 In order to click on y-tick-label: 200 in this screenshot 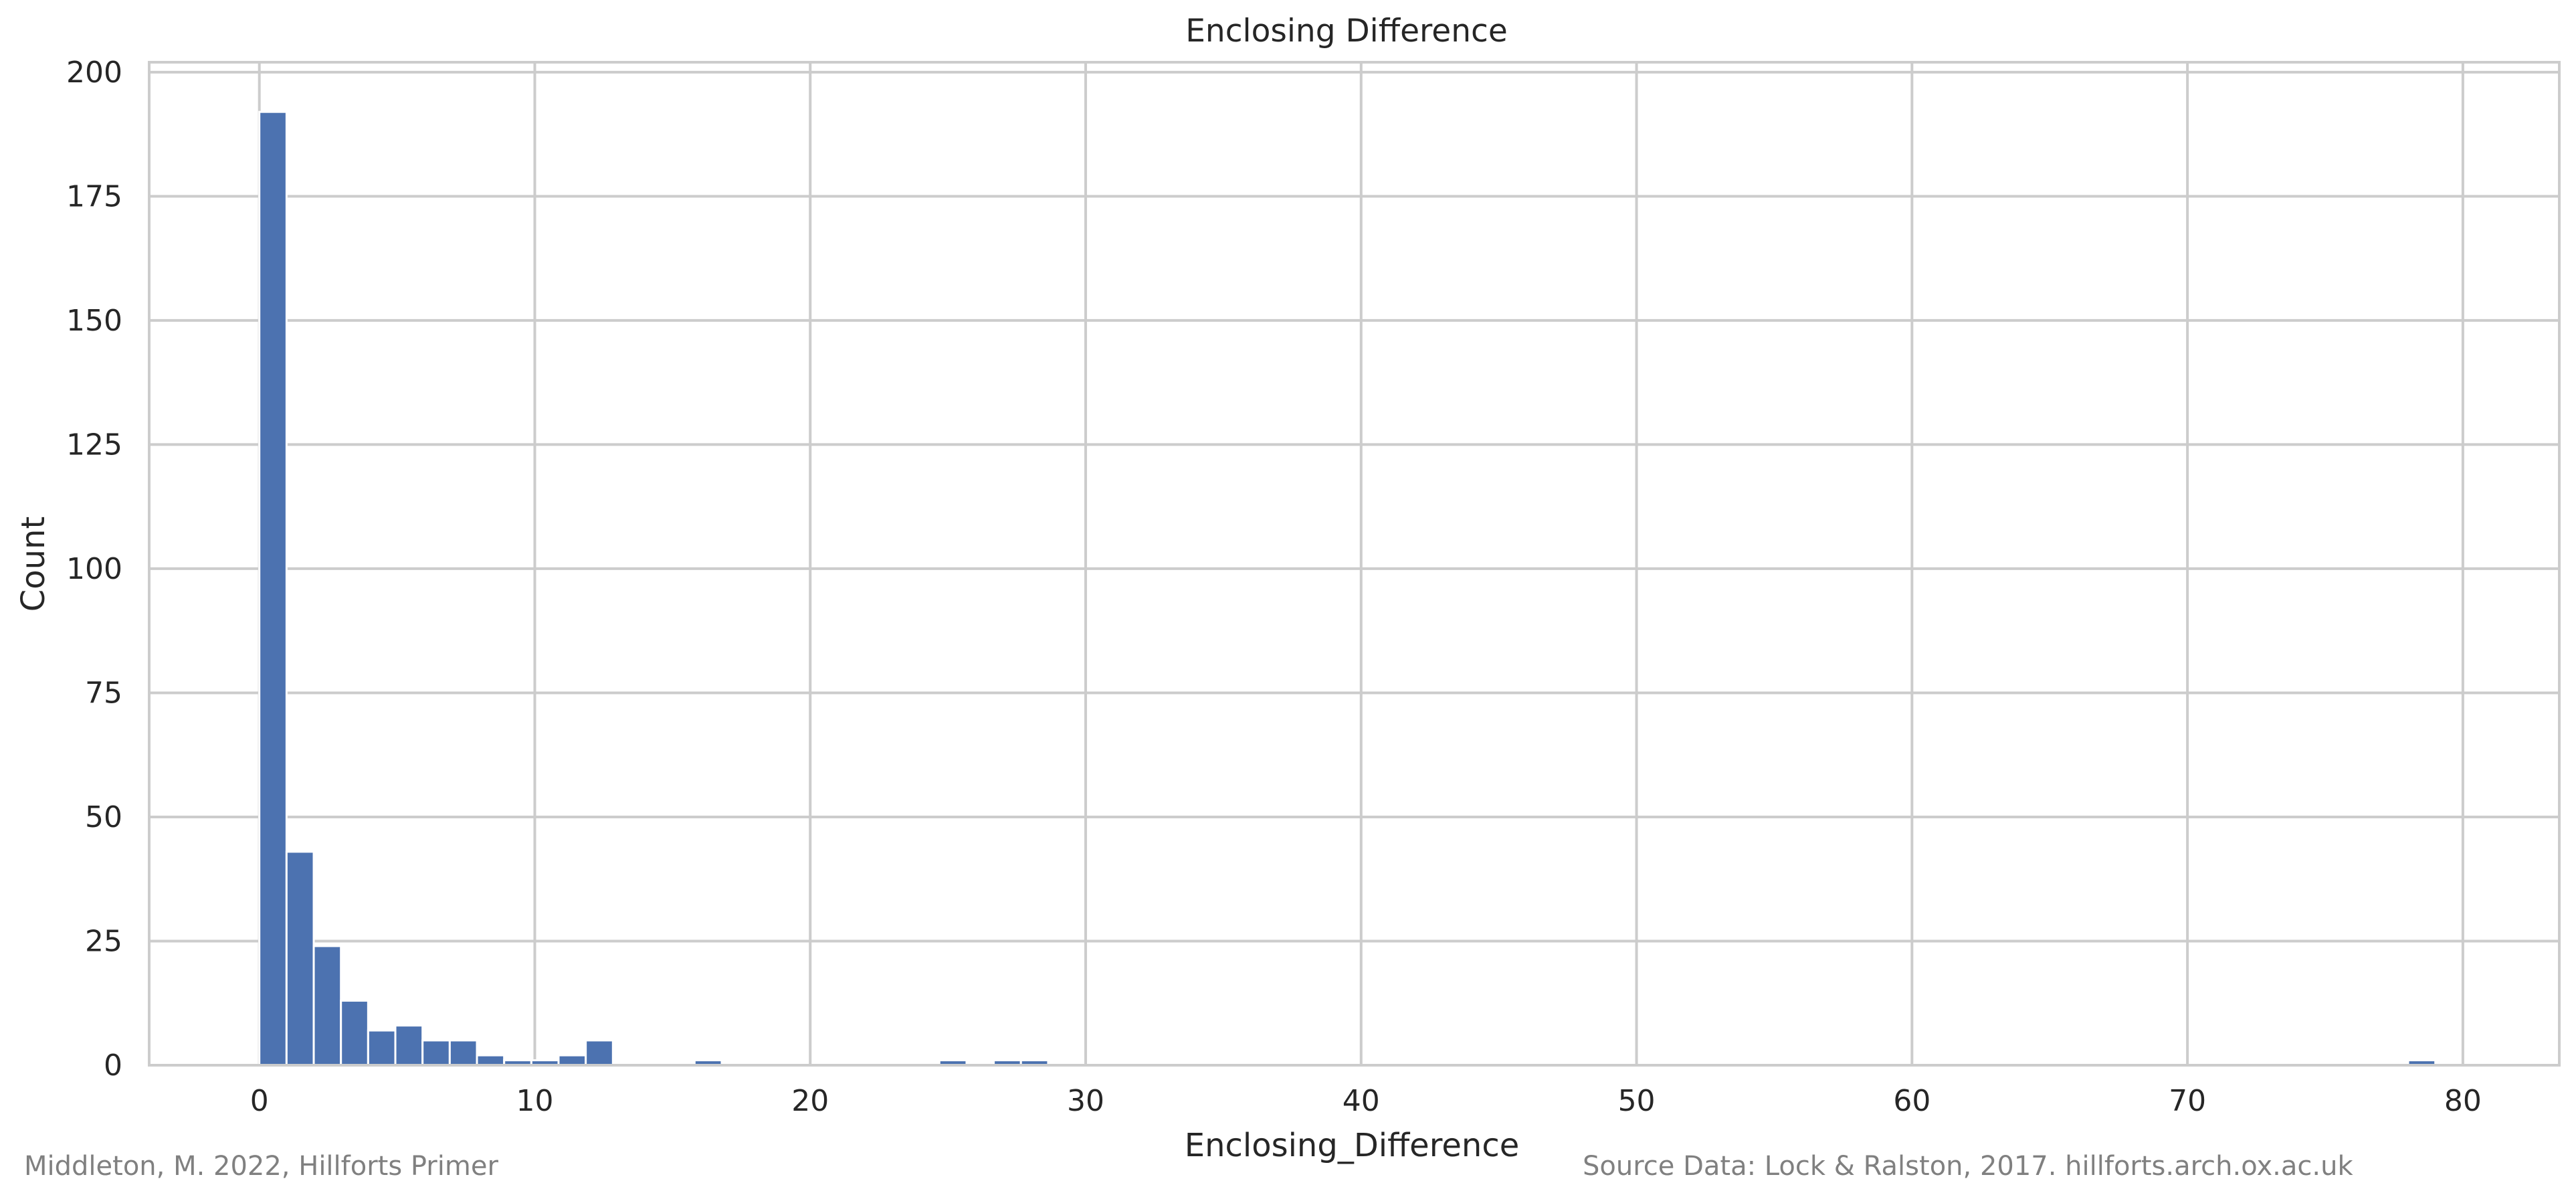, I will do `click(94, 73)`.